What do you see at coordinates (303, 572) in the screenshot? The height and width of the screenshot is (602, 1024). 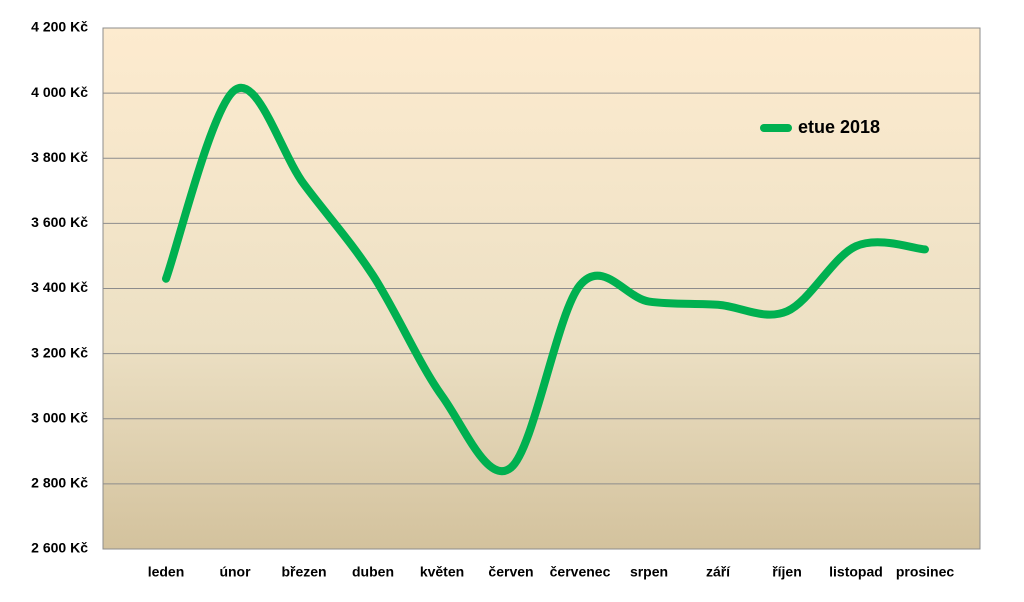 I see `x-tick-label: březen` at bounding box center [303, 572].